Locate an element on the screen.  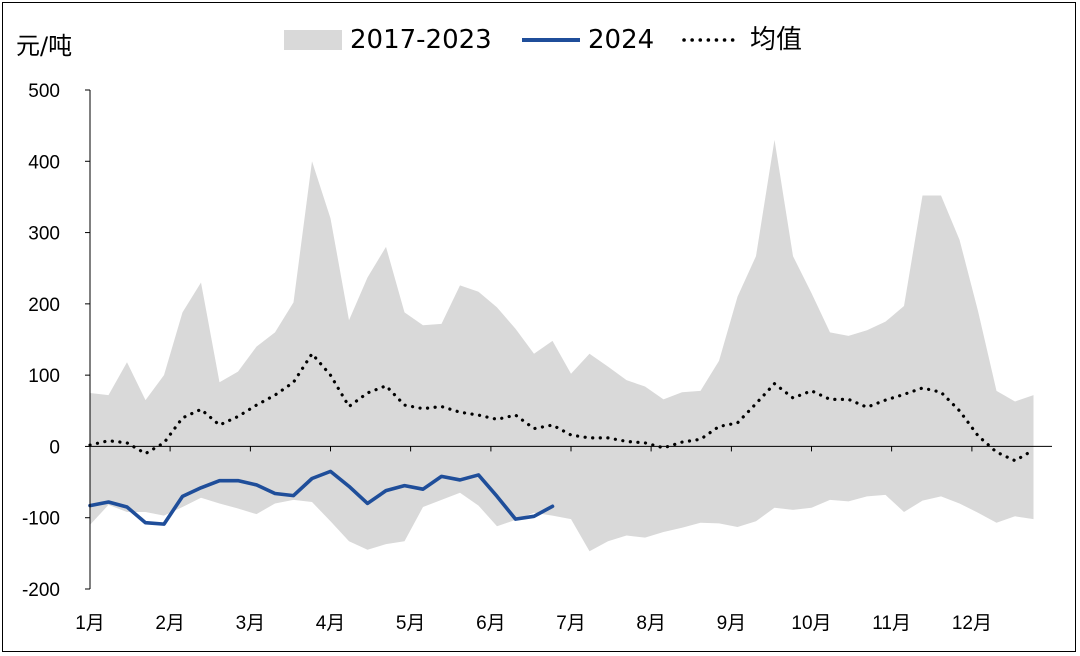
y-tick-label: 500 is located at coordinates (44, 91).